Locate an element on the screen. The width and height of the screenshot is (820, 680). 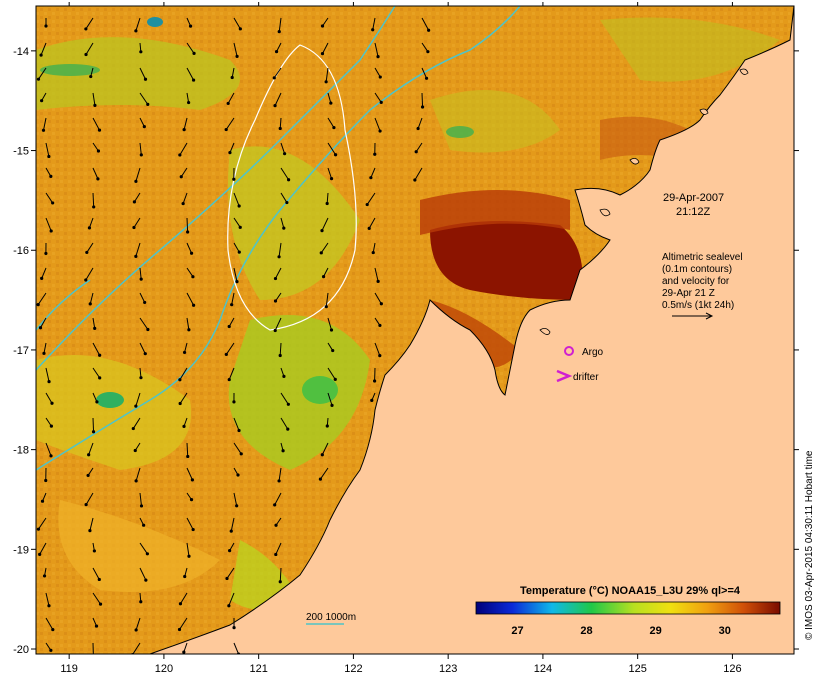
colorbar-gradient is located at coordinates (628, 608).